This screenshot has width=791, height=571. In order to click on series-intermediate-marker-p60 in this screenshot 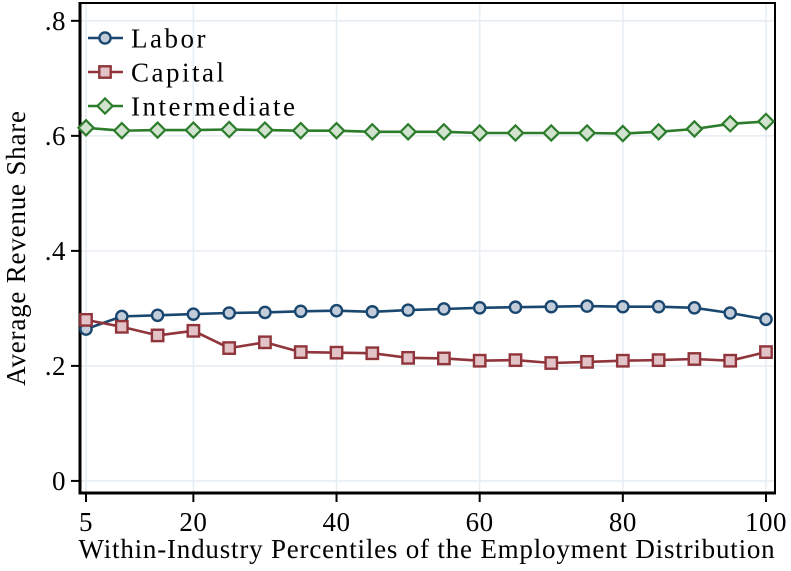, I will do `click(479, 133)`.